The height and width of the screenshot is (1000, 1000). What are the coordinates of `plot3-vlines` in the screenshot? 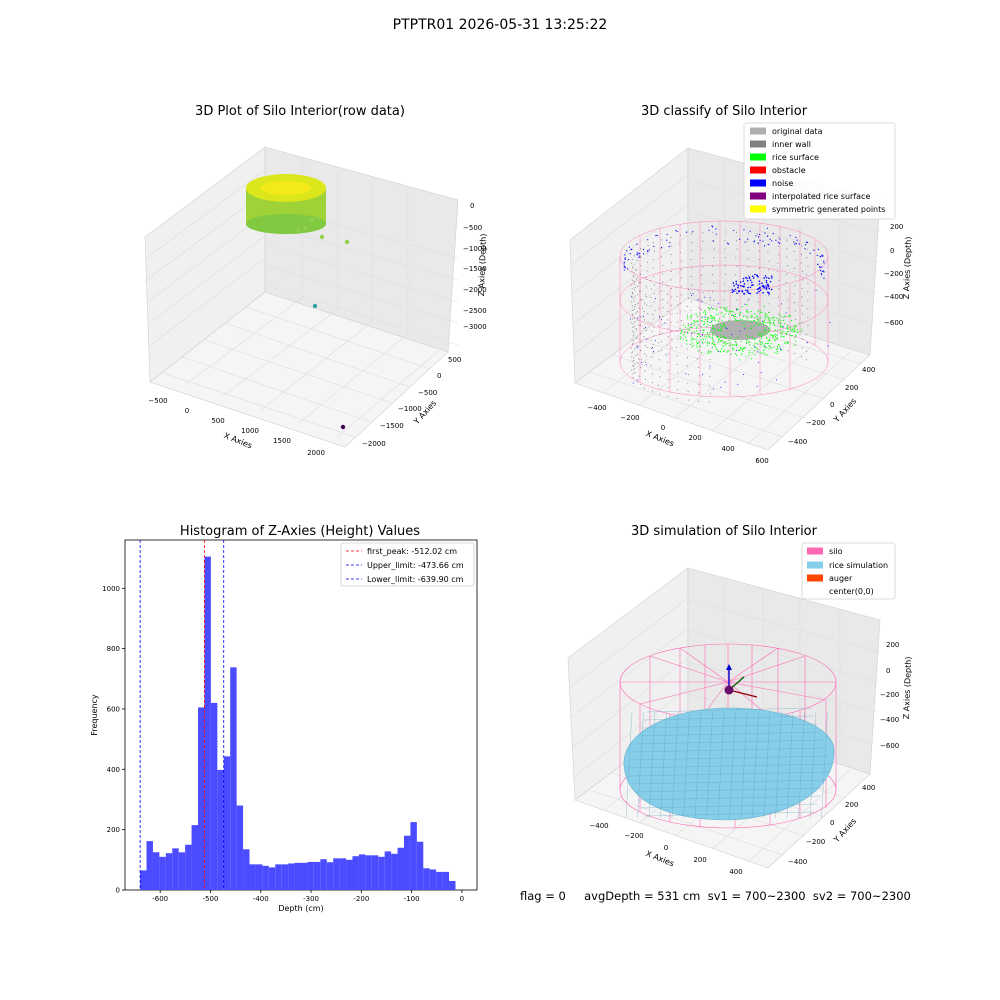 It's located at (182, 715).